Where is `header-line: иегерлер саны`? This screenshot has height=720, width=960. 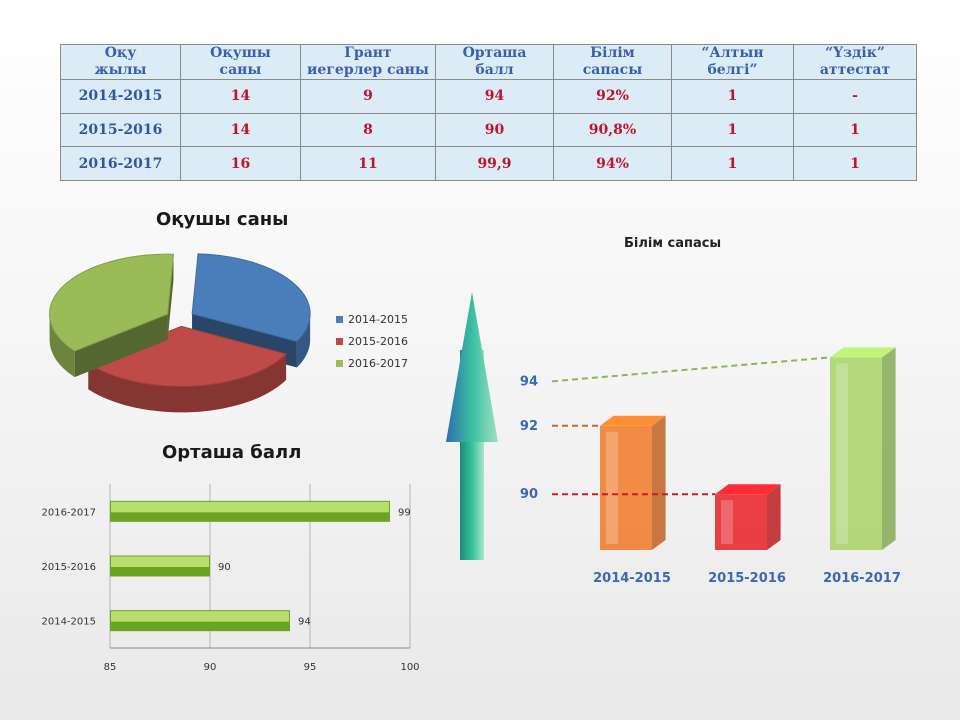 header-line: иегерлер саны is located at coordinates (368, 70).